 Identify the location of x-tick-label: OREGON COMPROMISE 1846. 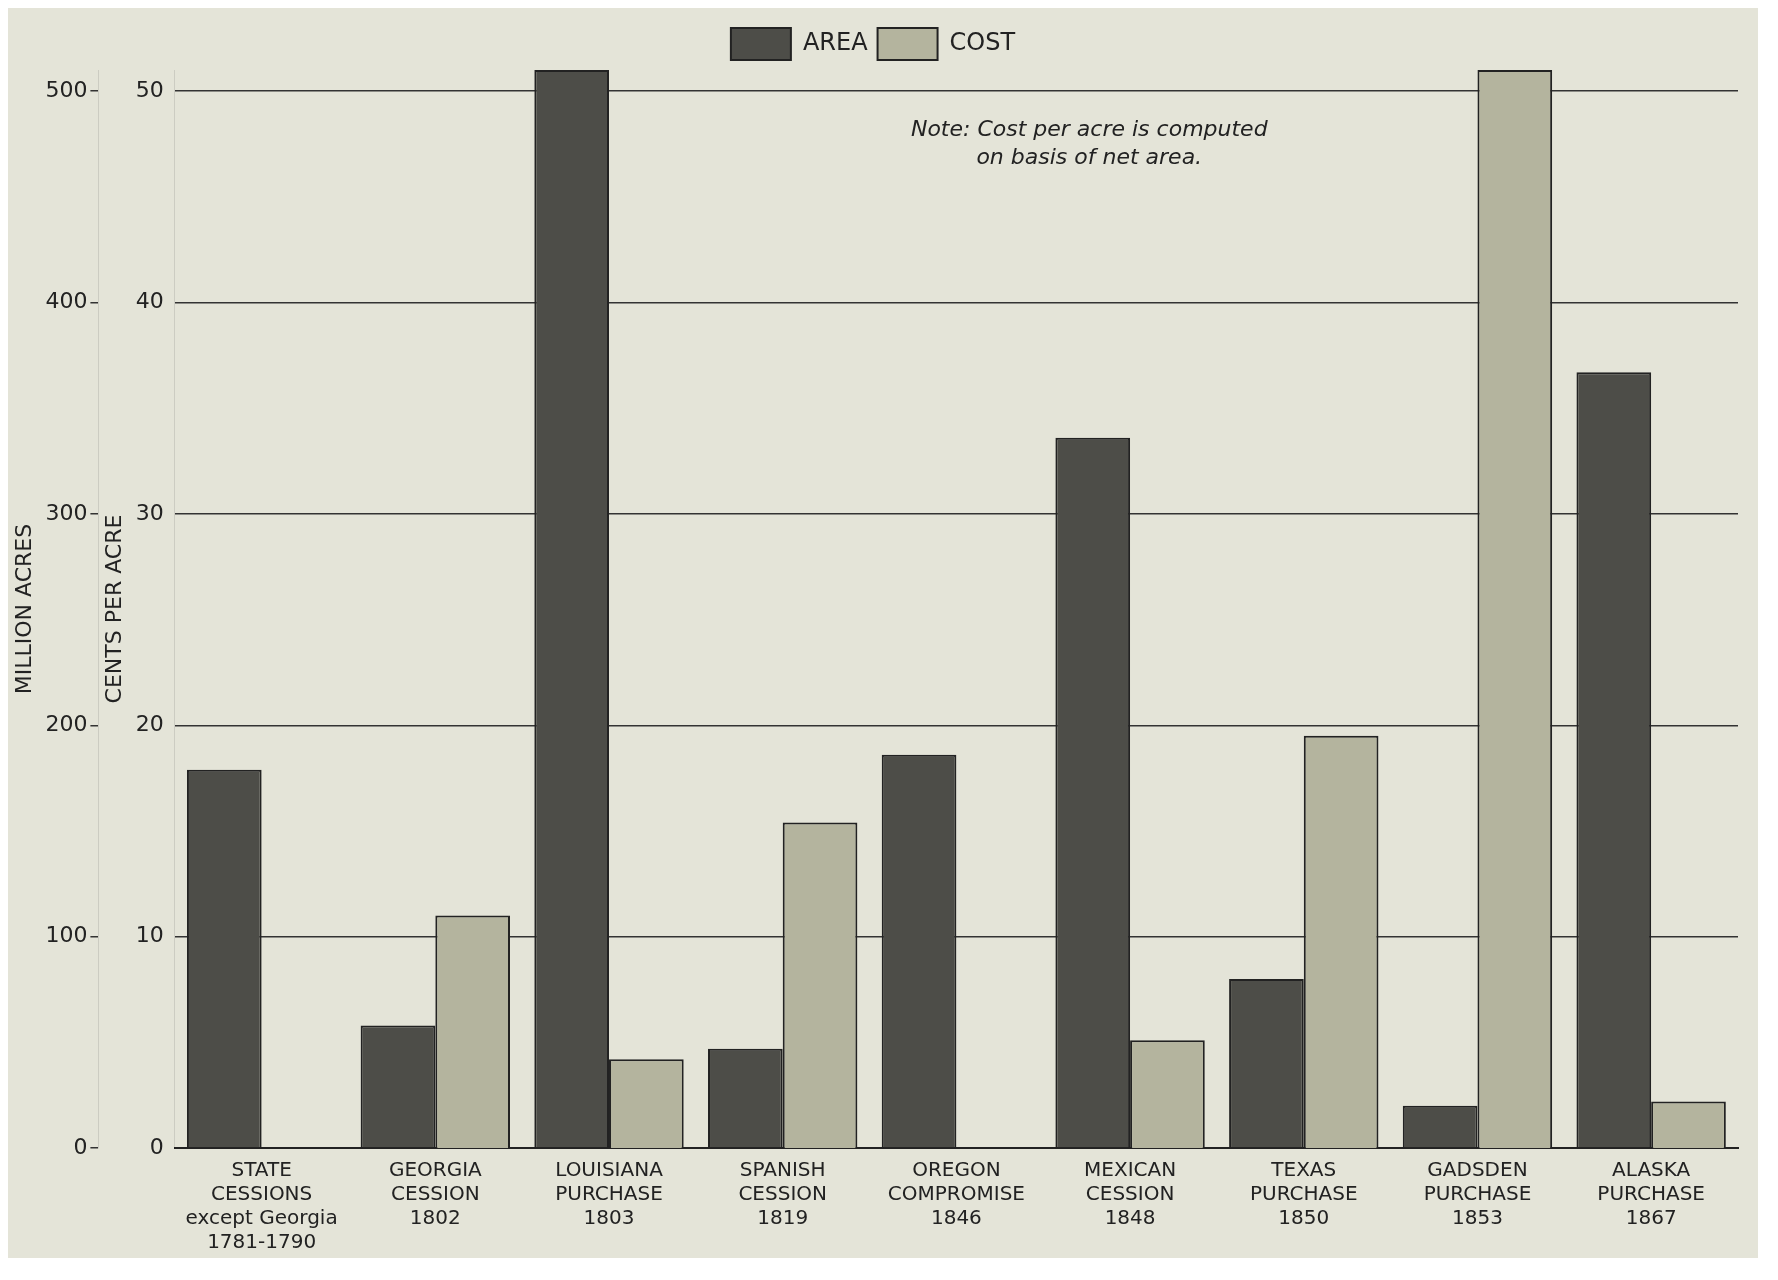
(956, 1193).